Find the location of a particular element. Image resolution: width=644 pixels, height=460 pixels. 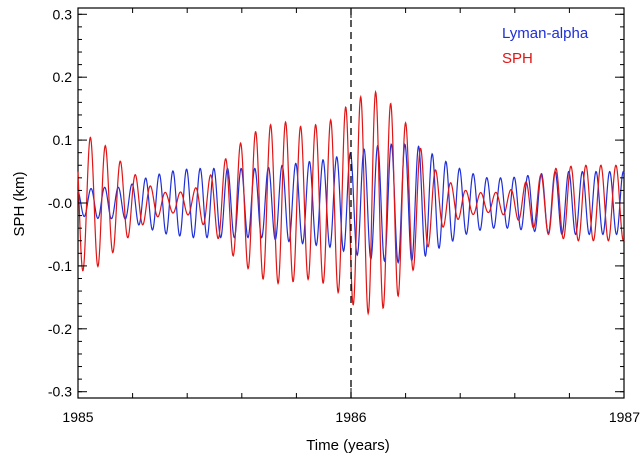

x-tick-label: 1986 is located at coordinates (350, 417).